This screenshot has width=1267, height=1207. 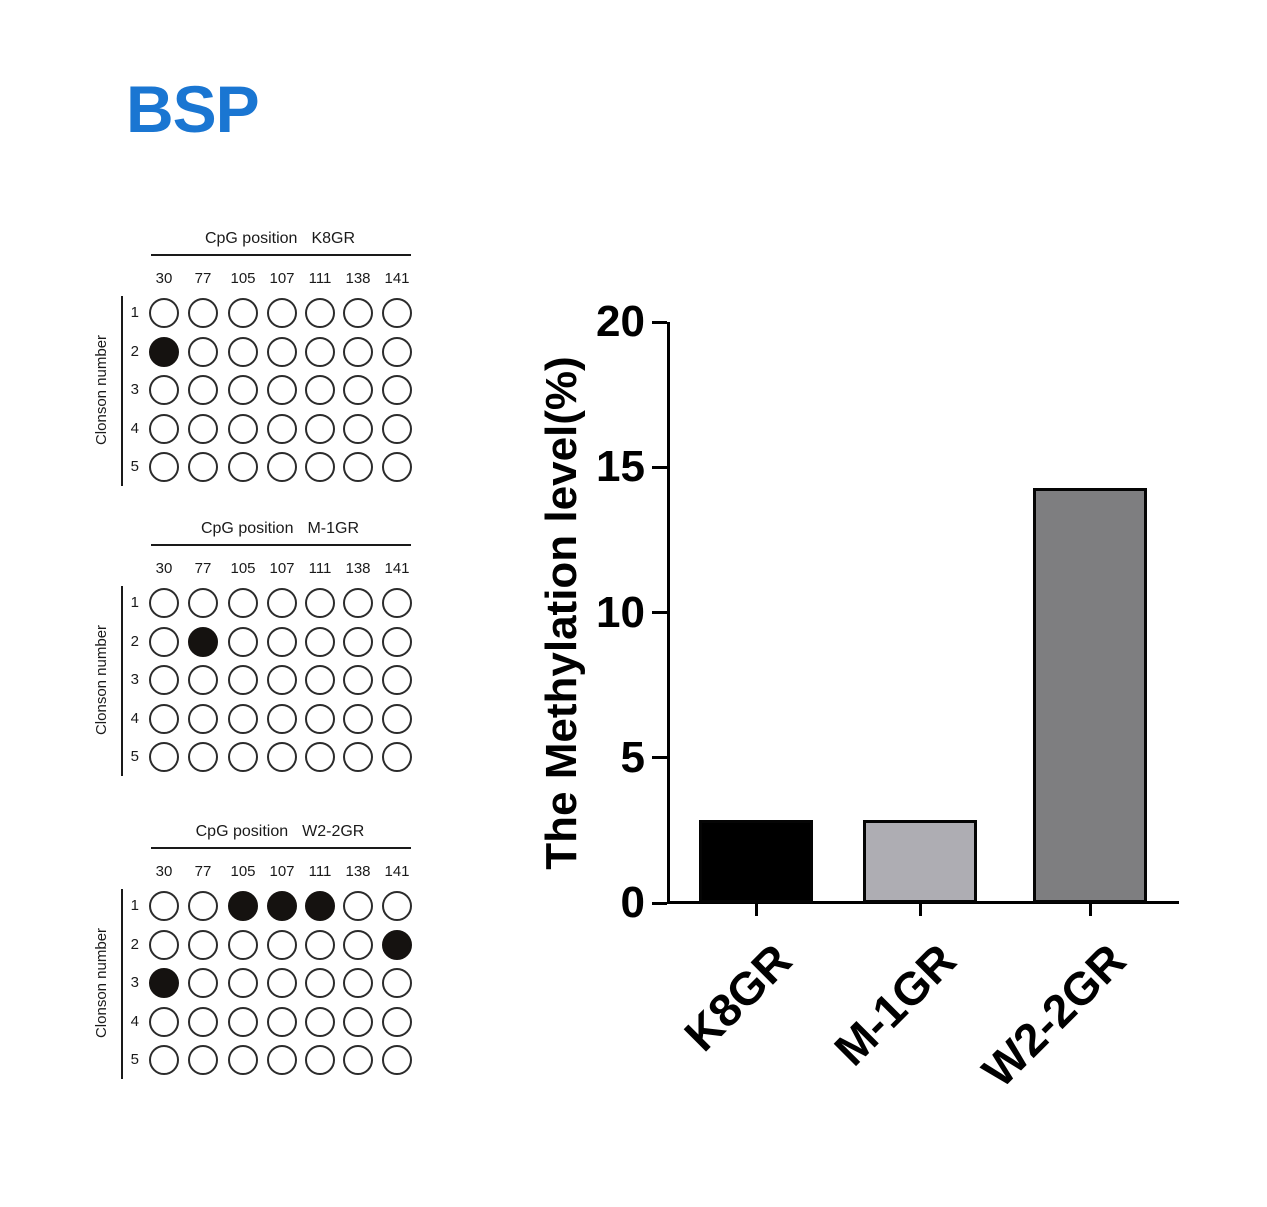 I want to click on bar-M-1GR, so click(x=920, y=861).